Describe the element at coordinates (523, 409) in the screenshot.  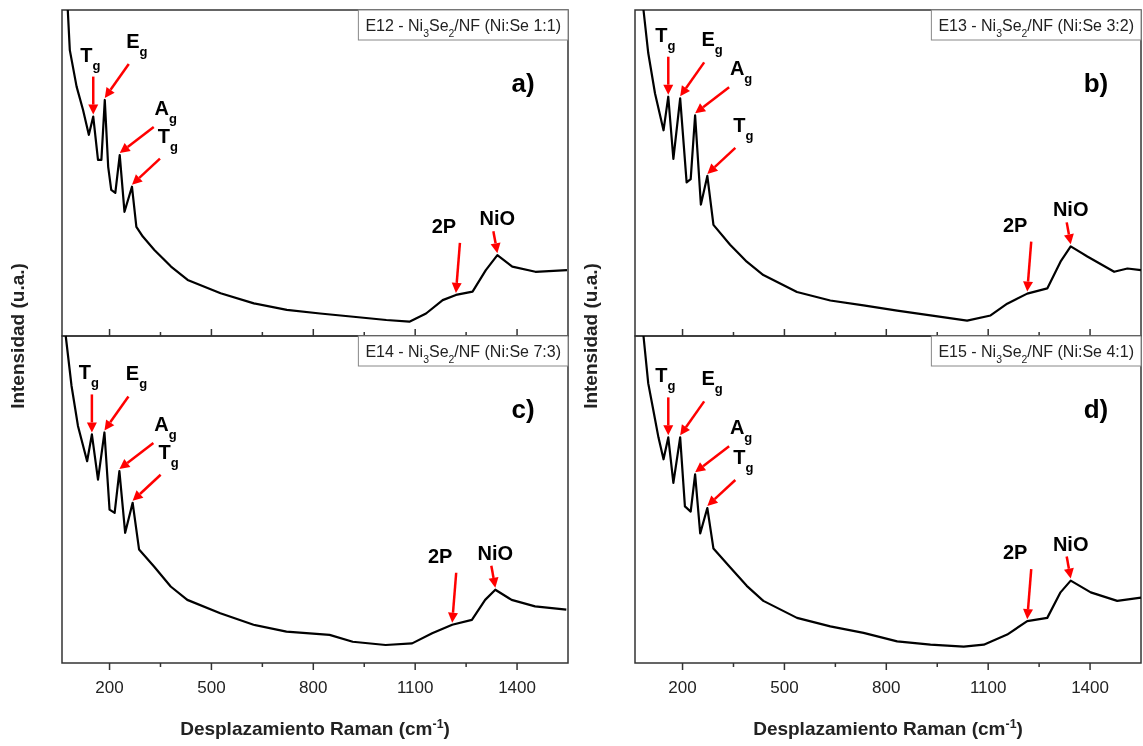
I see `annotation: c)` at that location.